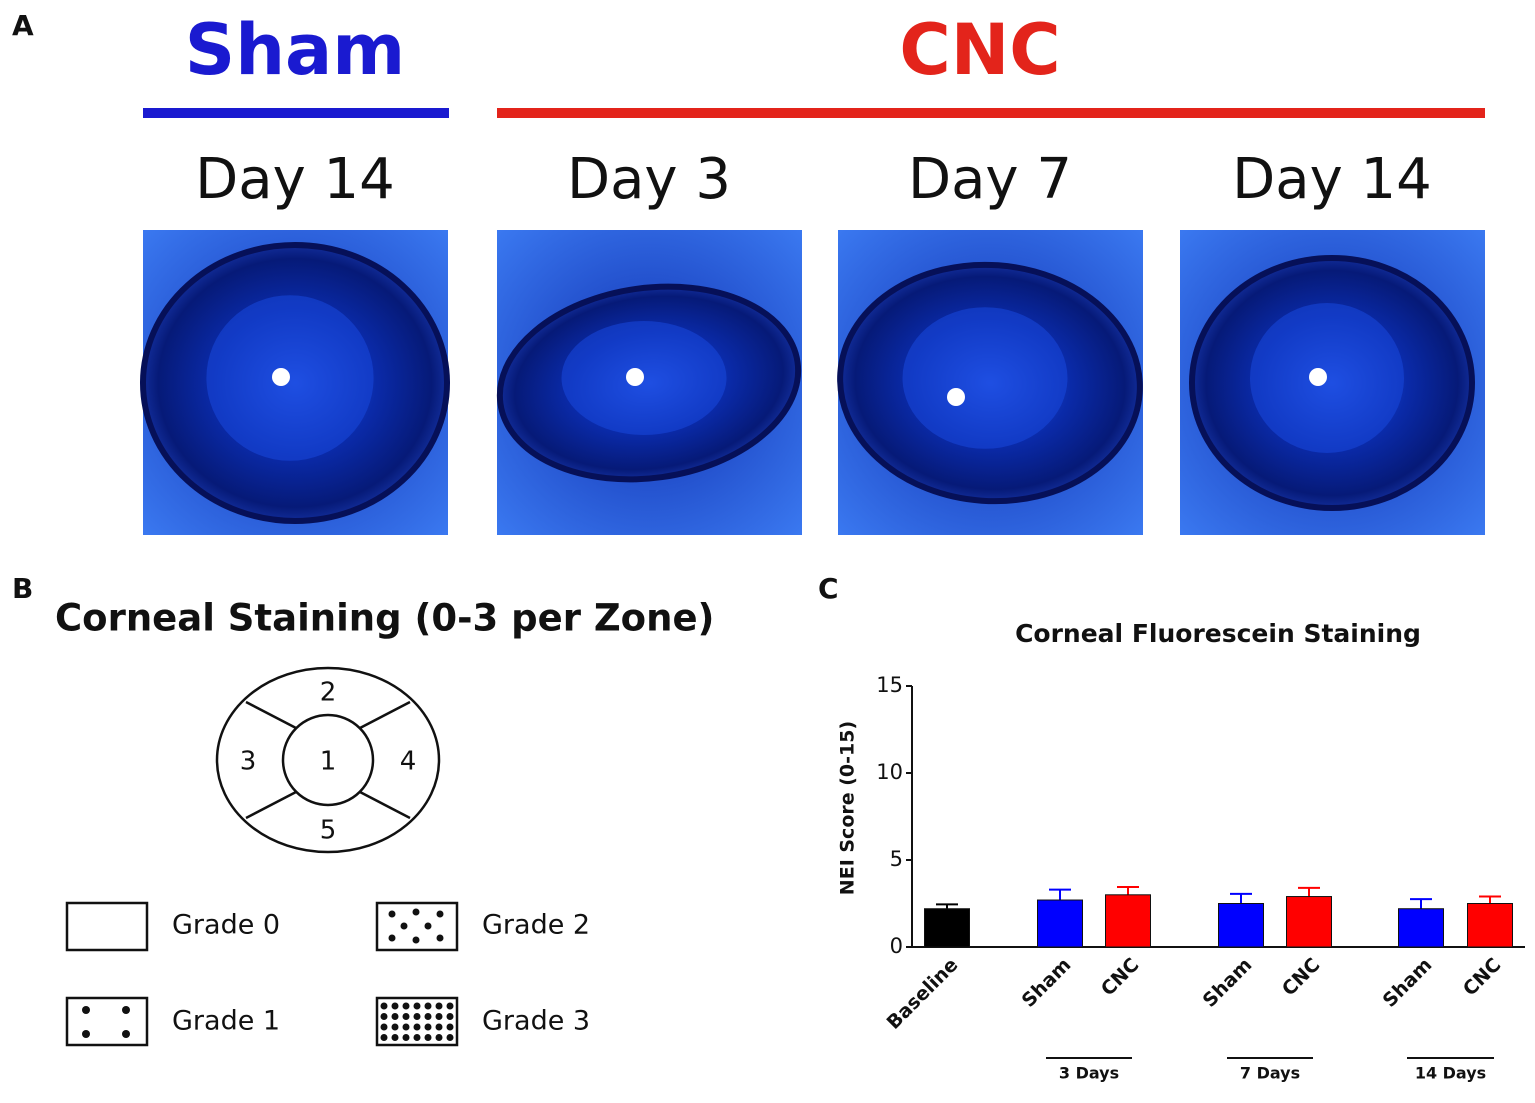 Image resolution: width=1535 pixels, height=1103 pixels. Describe the element at coordinates (1089, 1073) in the screenshot. I see `group-label: 3 Days` at that location.